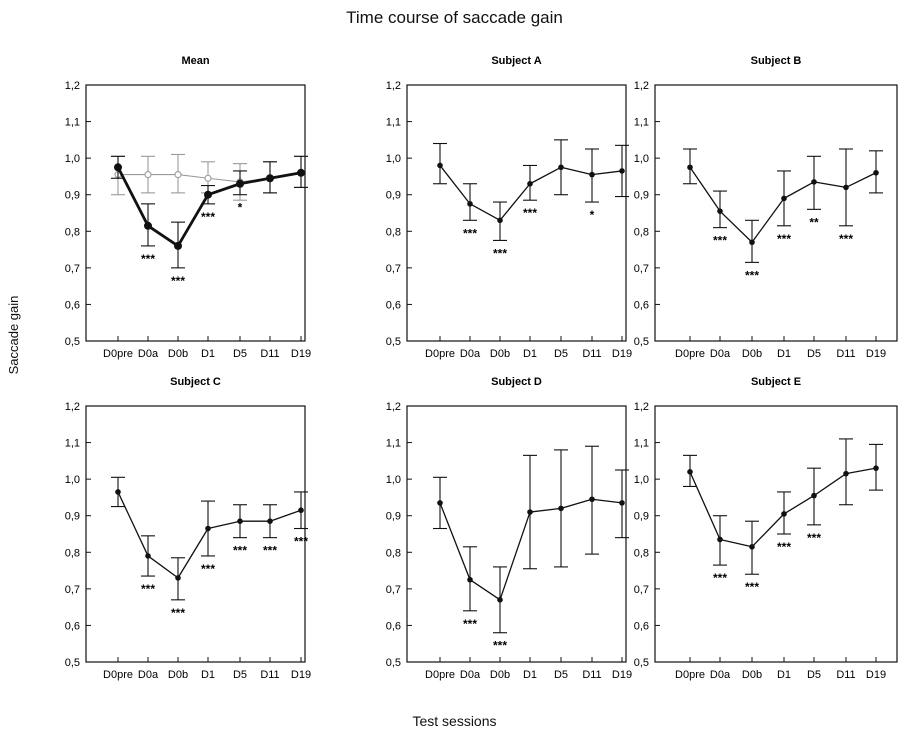 This screenshot has height=733, width=909. What do you see at coordinates (208, 354) in the screenshot?
I see `x-tick-label-0: D1` at bounding box center [208, 354].